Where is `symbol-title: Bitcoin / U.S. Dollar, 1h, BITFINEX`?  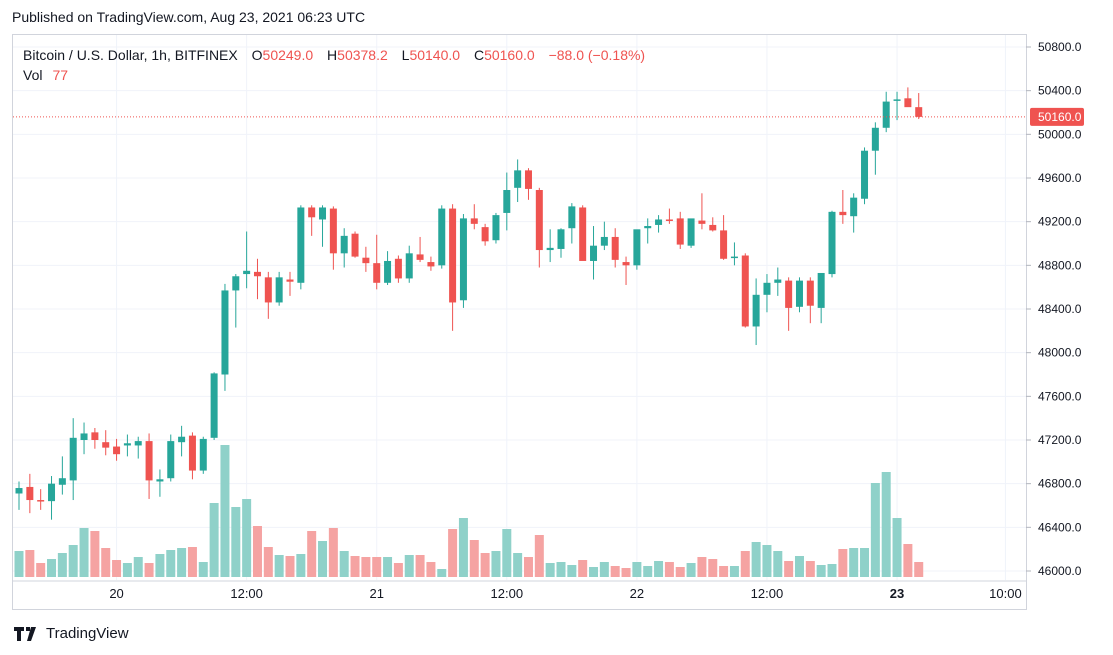
symbol-title: Bitcoin / U.S. Dollar, 1h, BITFINEX is located at coordinates (130, 55).